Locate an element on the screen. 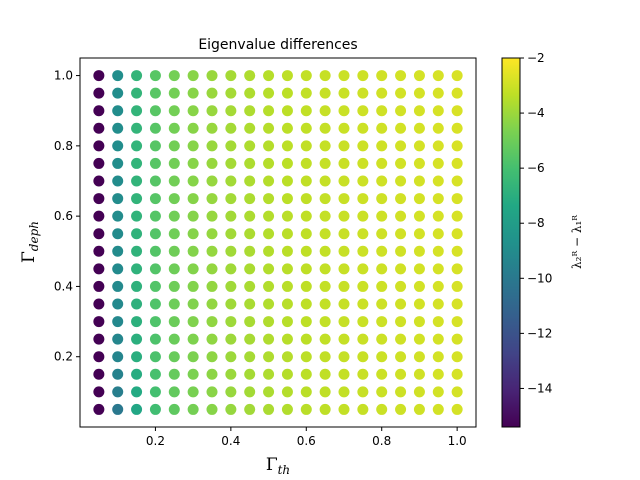 The width and height of the screenshot is (640, 480). x-tick-label: 0.4 is located at coordinates (230, 441).